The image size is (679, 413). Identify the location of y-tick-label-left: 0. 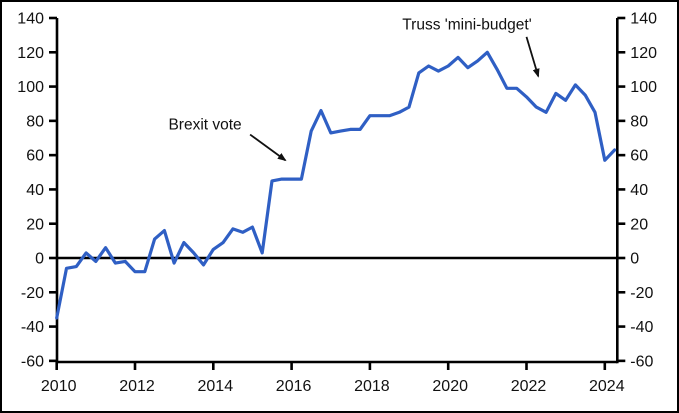
(39, 259).